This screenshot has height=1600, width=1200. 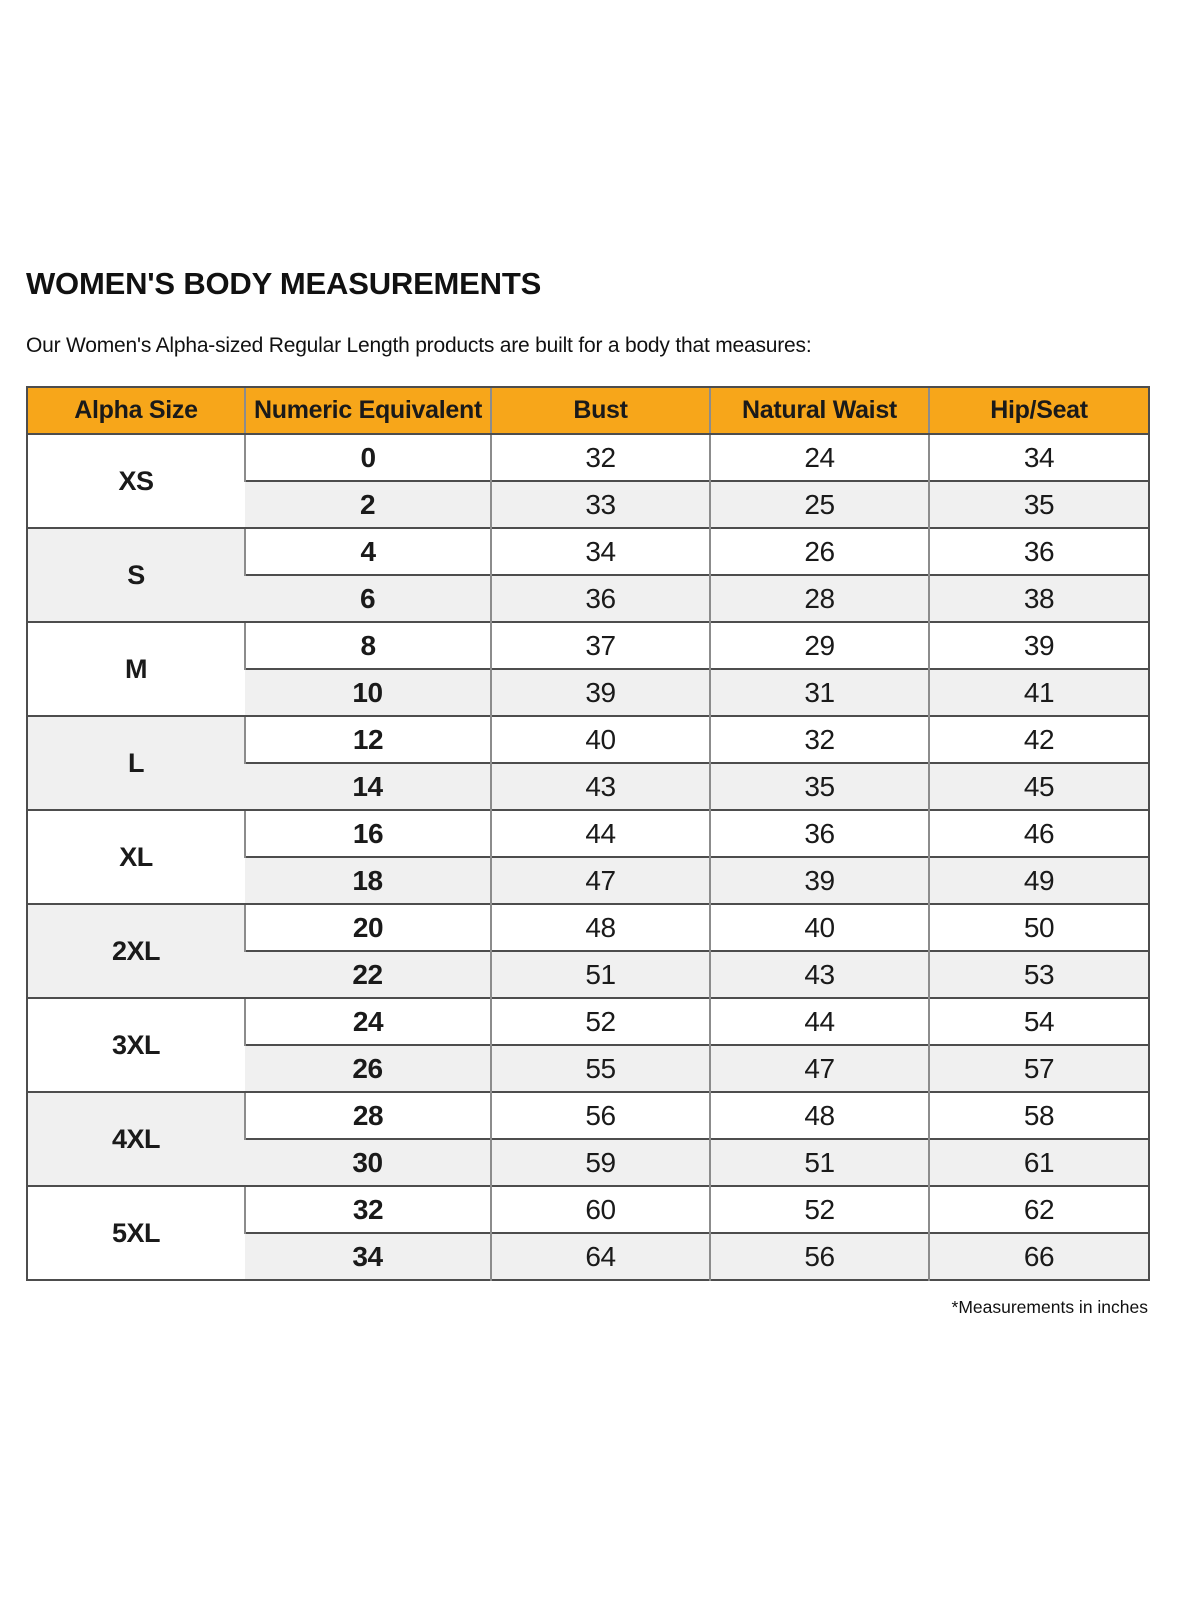 What do you see at coordinates (600, 1021) in the screenshot?
I see `bust-cell: 52` at bounding box center [600, 1021].